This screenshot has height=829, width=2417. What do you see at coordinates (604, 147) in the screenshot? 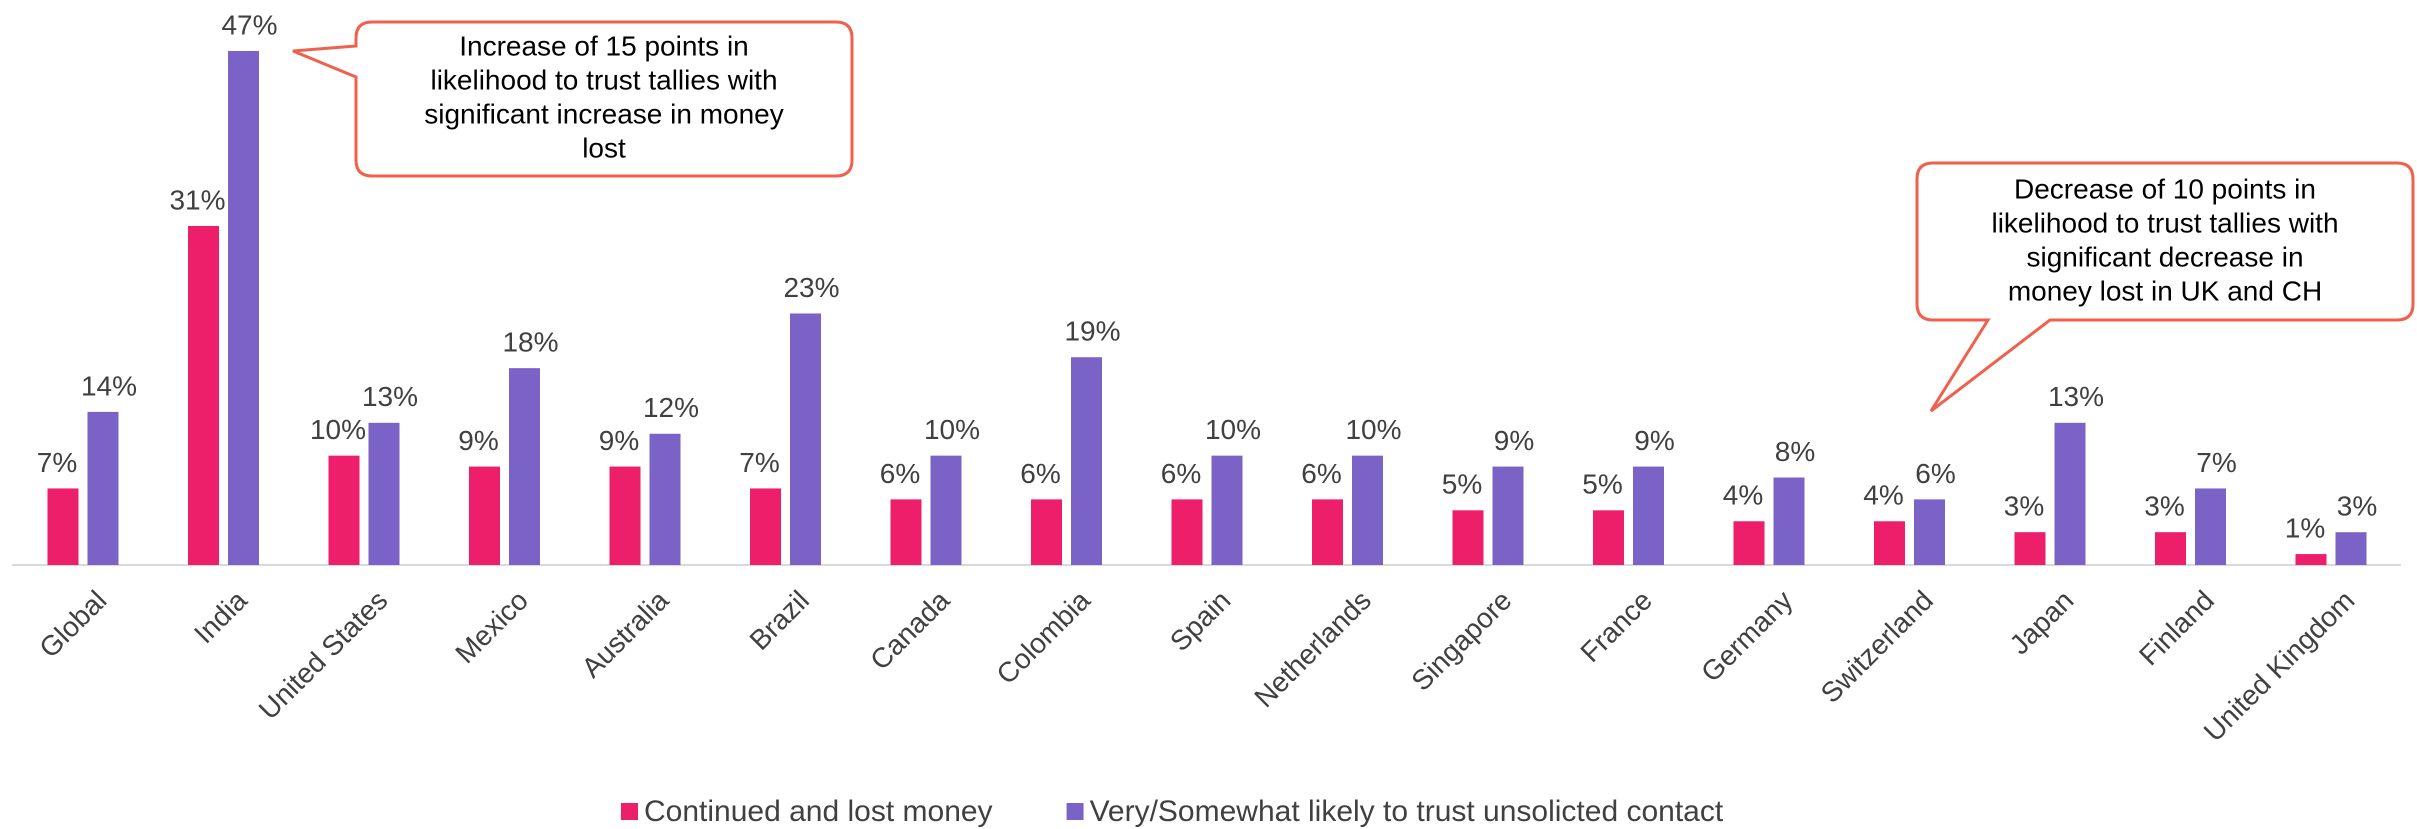
I see `callout-text: lost` at bounding box center [604, 147].